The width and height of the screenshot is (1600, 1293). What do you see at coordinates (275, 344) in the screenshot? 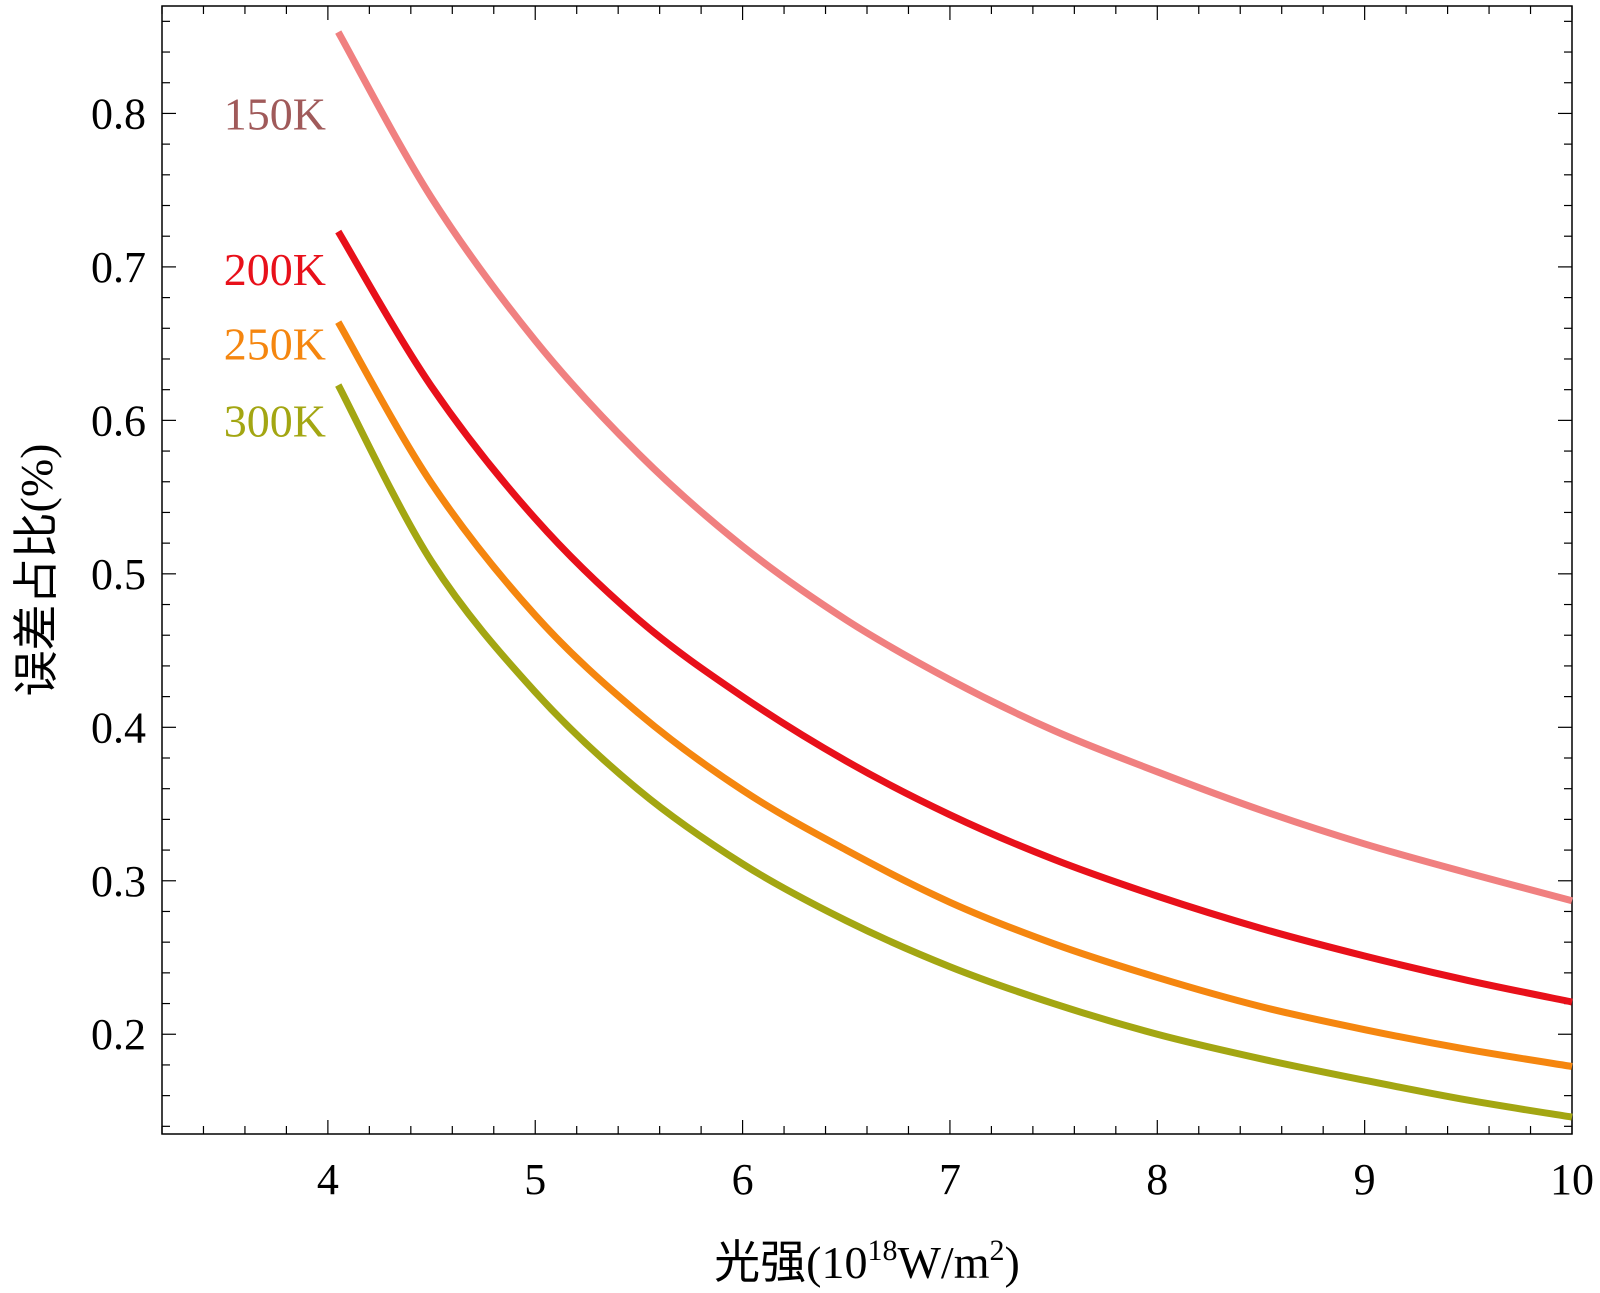
I see `series-label-250k: 250K` at bounding box center [275, 344].